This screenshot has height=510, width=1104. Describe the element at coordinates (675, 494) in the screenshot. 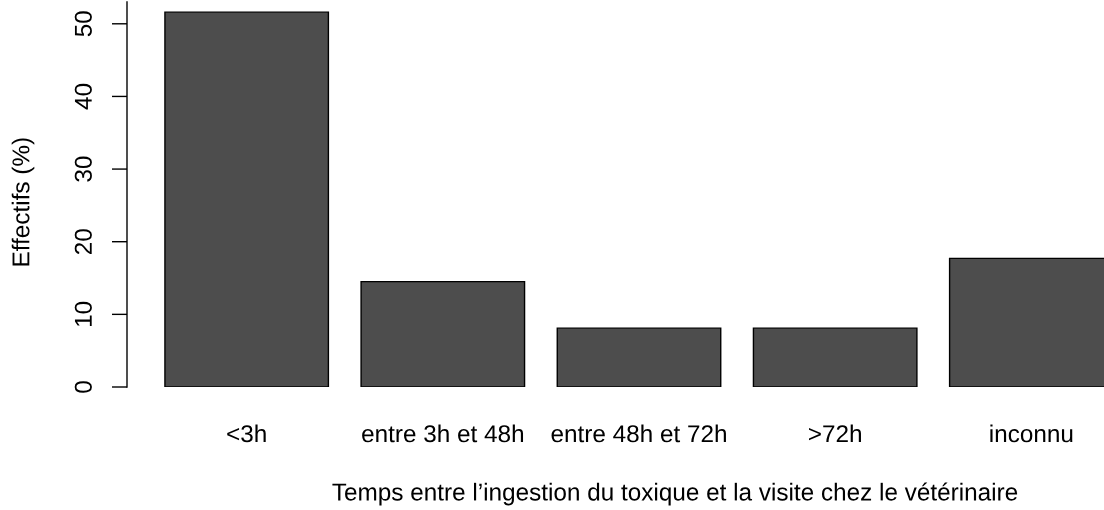

I see `x-axis-title: Temps entre l’ingestion du toxique et la visite chez le vétérinaire` at that location.